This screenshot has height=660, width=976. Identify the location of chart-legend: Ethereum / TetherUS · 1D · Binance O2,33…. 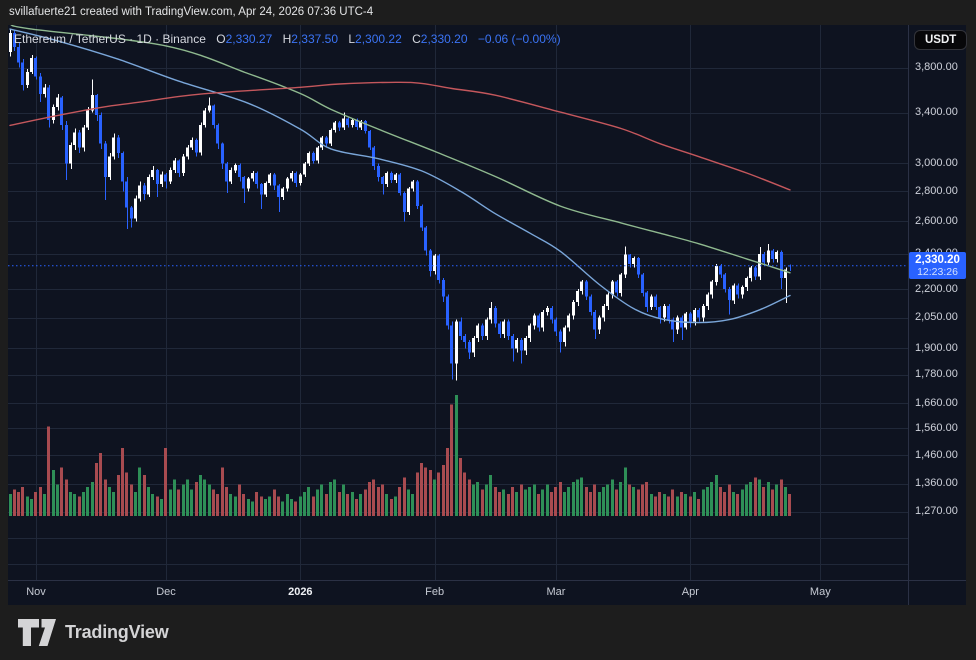
(287, 39).